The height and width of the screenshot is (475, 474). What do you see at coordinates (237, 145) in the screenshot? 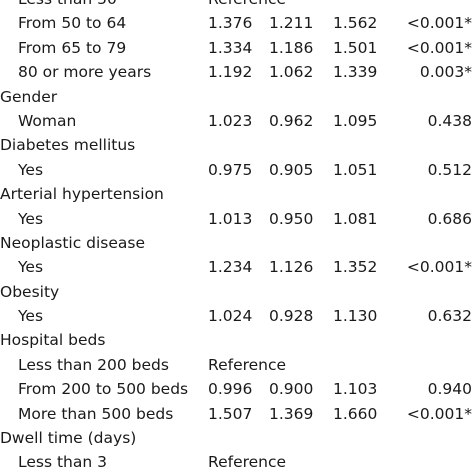
I see `group-header-row: Diabetes mellitus` at bounding box center [237, 145].